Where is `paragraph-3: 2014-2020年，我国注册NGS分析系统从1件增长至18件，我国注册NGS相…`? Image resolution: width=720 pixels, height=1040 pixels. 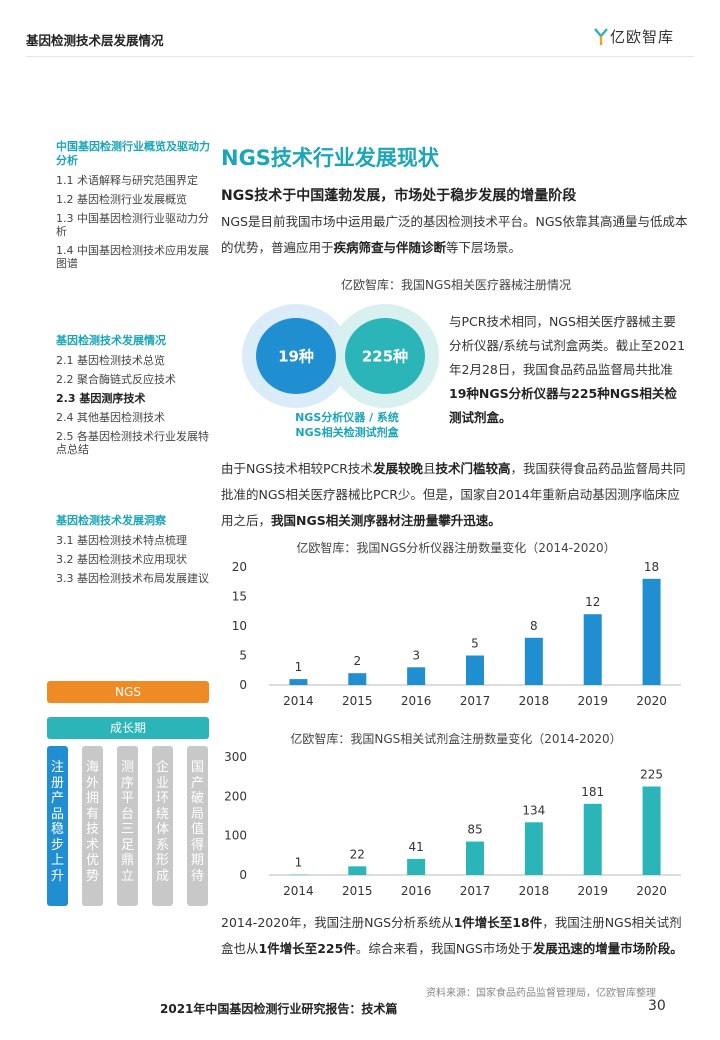
paragraph-3: 2014-2020年，我国注册NGS分析系统从1件增长至18件，我国注册NGS相… is located at coordinates (452, 935).